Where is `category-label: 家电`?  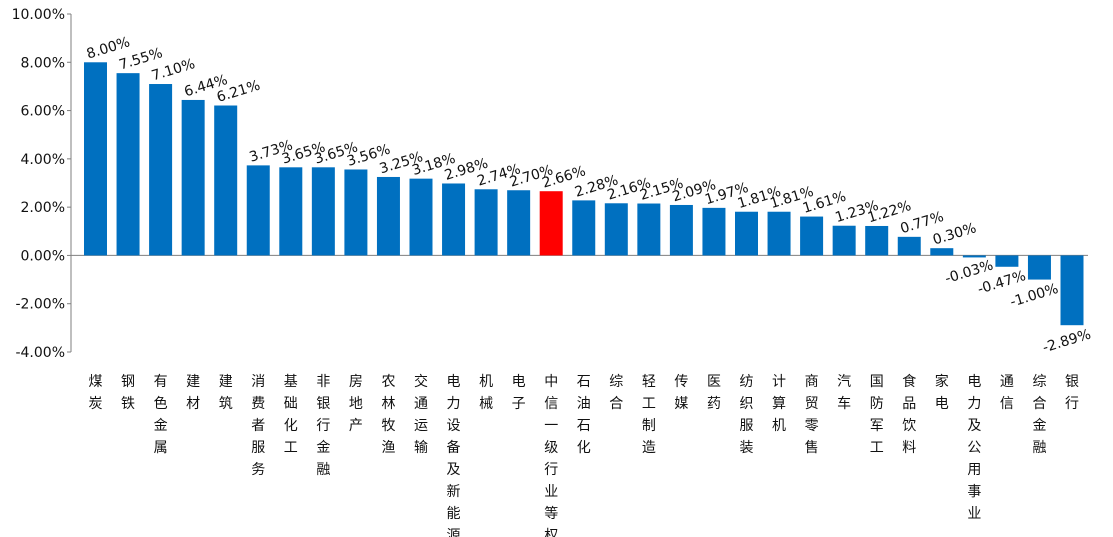 category-label: 家电 is located at coordinates (942, 392).